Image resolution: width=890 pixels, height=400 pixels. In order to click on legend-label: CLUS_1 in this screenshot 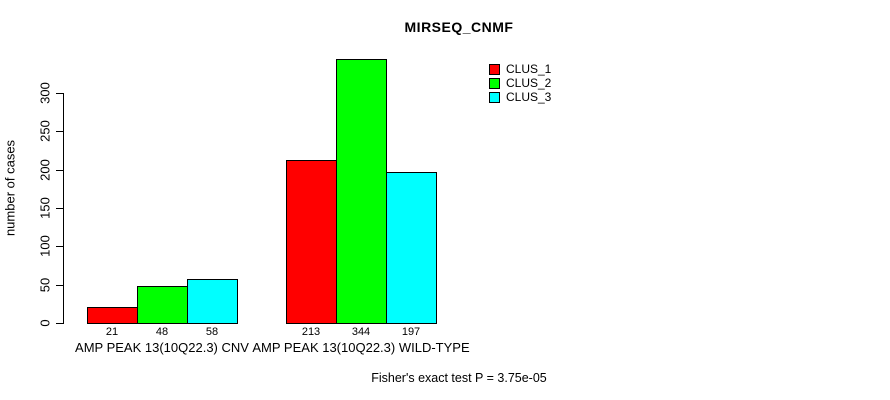, I will do `click(529, 69)`.